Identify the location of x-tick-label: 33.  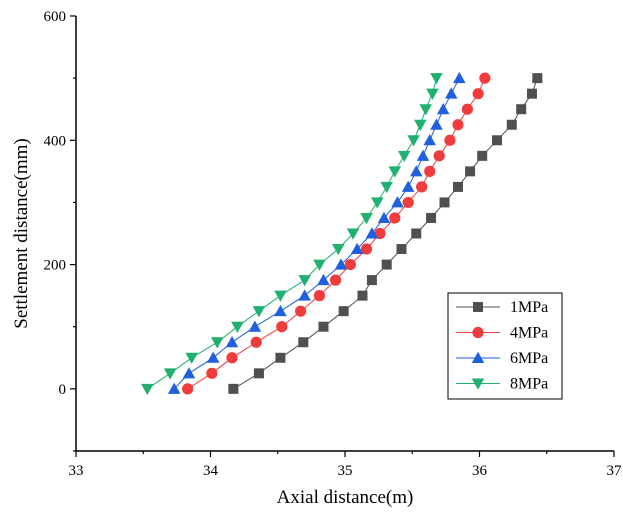
(76, 471).